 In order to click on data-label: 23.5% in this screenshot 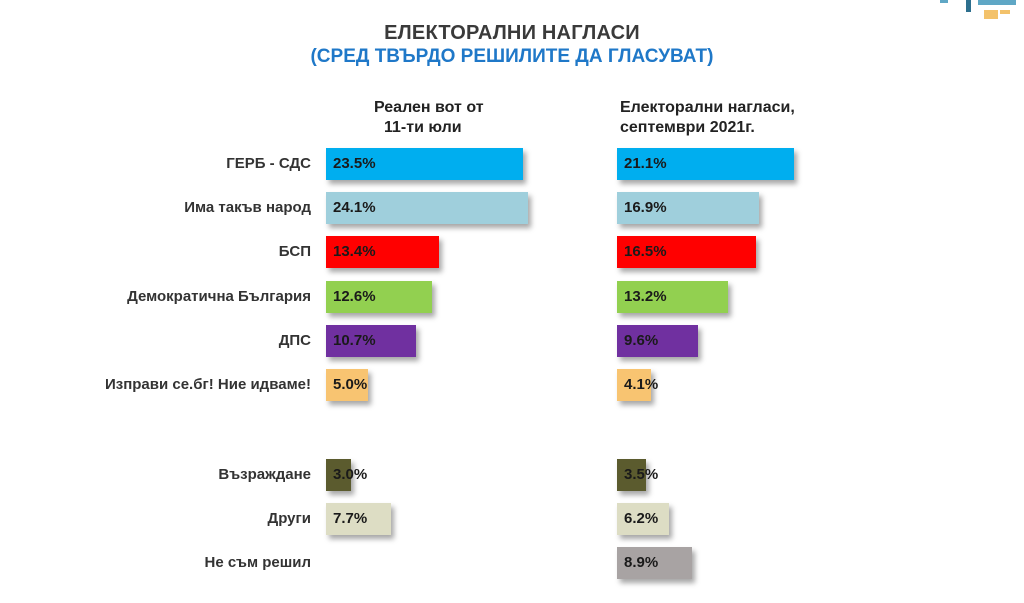, I will do `click(354, 163)`.